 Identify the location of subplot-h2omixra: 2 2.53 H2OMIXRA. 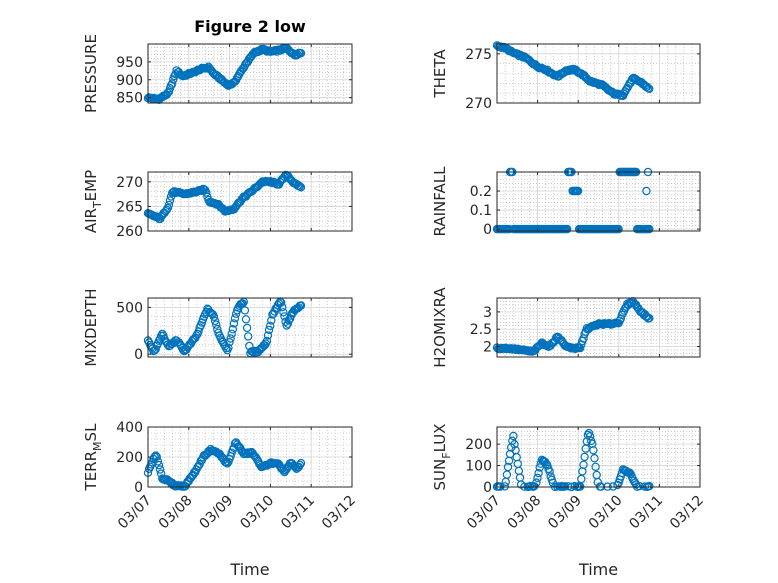
(566, 327).